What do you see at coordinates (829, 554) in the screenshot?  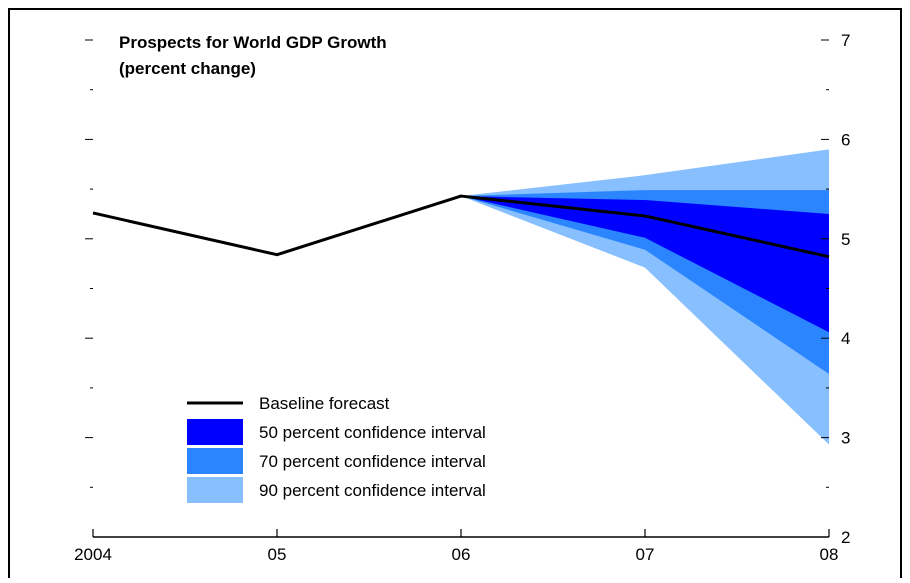 I see `x-tick-label-08: 08` at bounding box center [829, 554].